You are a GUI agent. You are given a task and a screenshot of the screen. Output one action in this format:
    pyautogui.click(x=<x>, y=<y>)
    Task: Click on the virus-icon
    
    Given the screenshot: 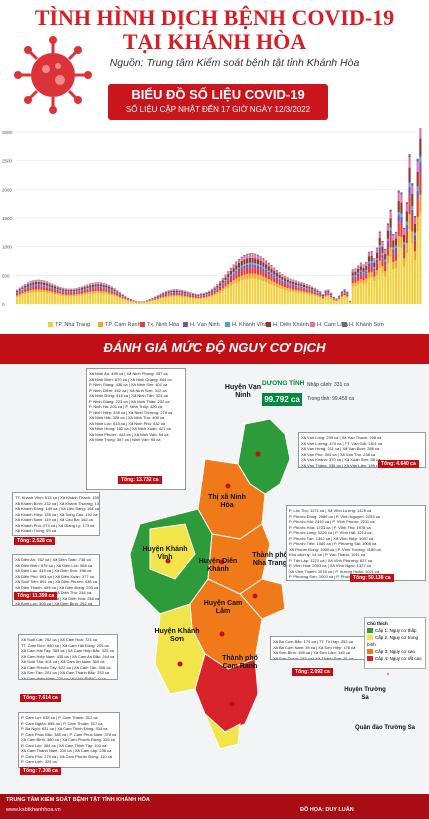 What is the action you would take?
    pyautogui.click(x=53, y=75)
    